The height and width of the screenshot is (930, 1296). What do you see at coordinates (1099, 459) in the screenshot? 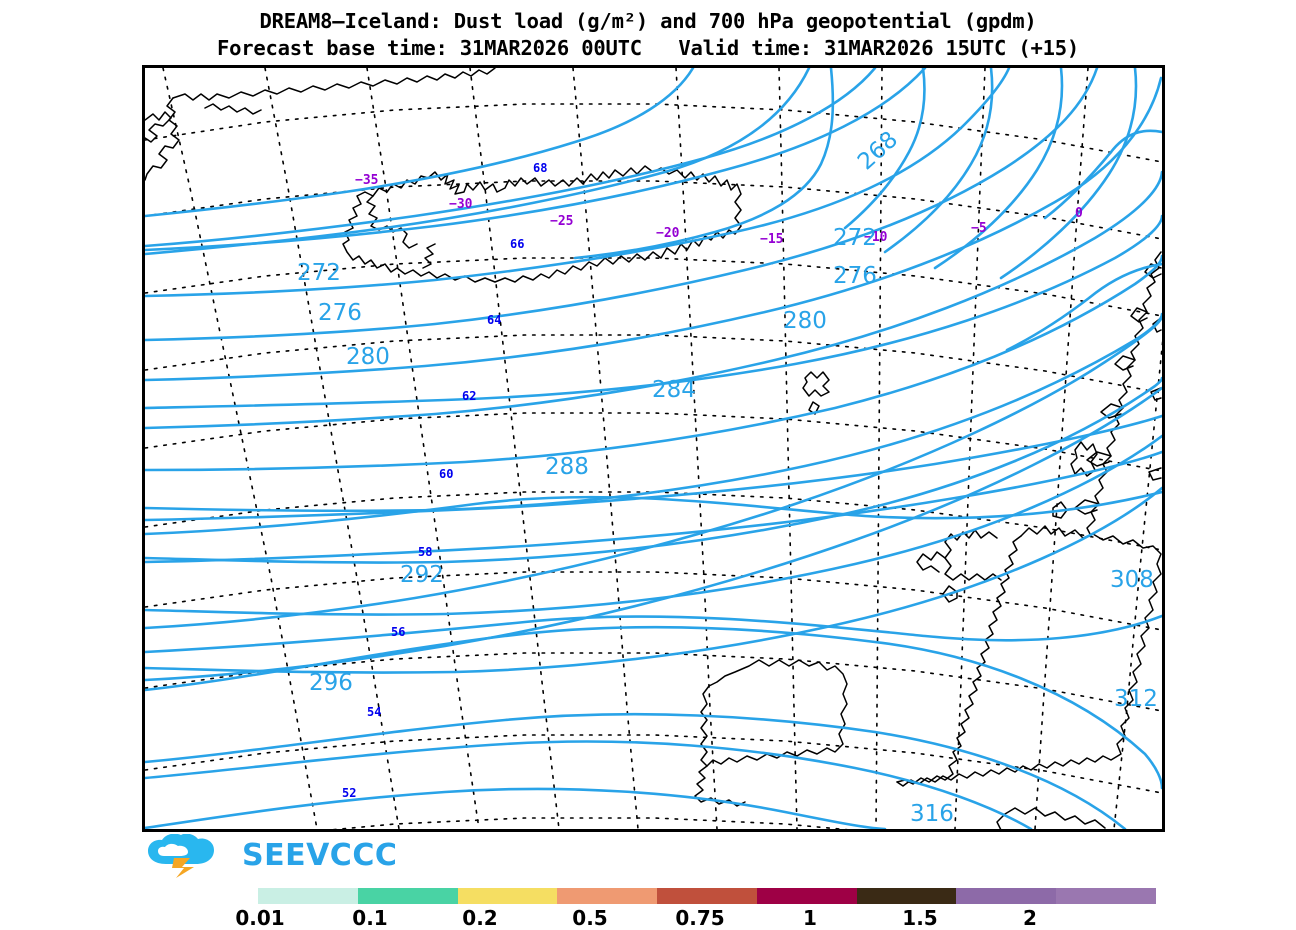
I see `coastline-norway-fjord5` at bounding box center [1099, 459].